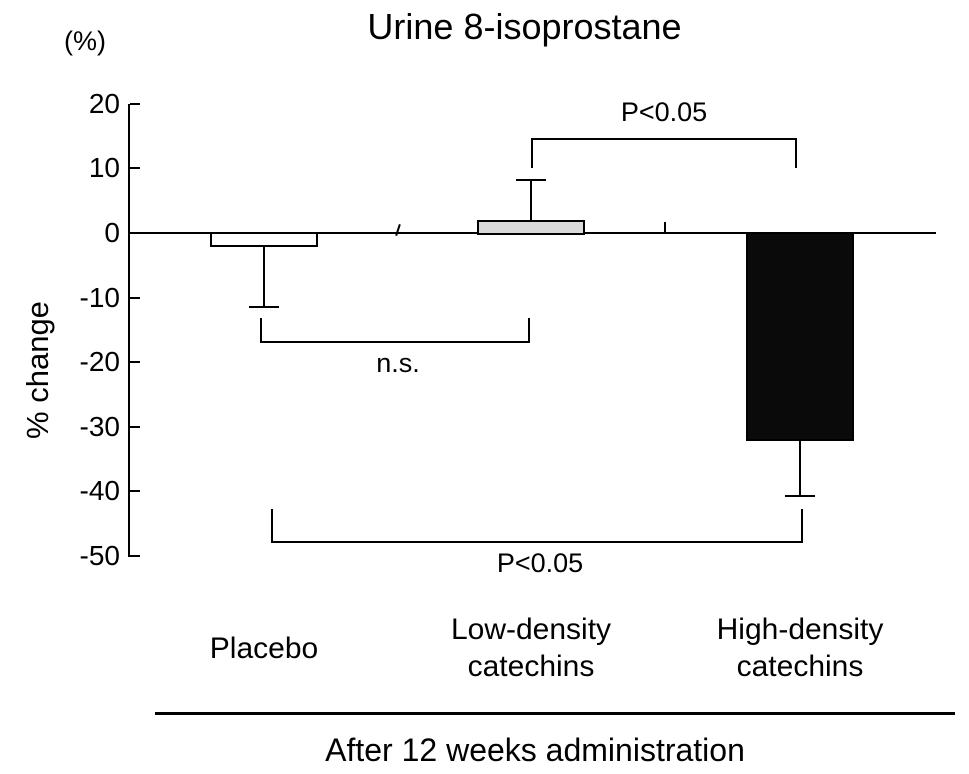 The width and height of the screenshot is (969, 774). I want to click on y-tick-label: 0, so click(112, 232).